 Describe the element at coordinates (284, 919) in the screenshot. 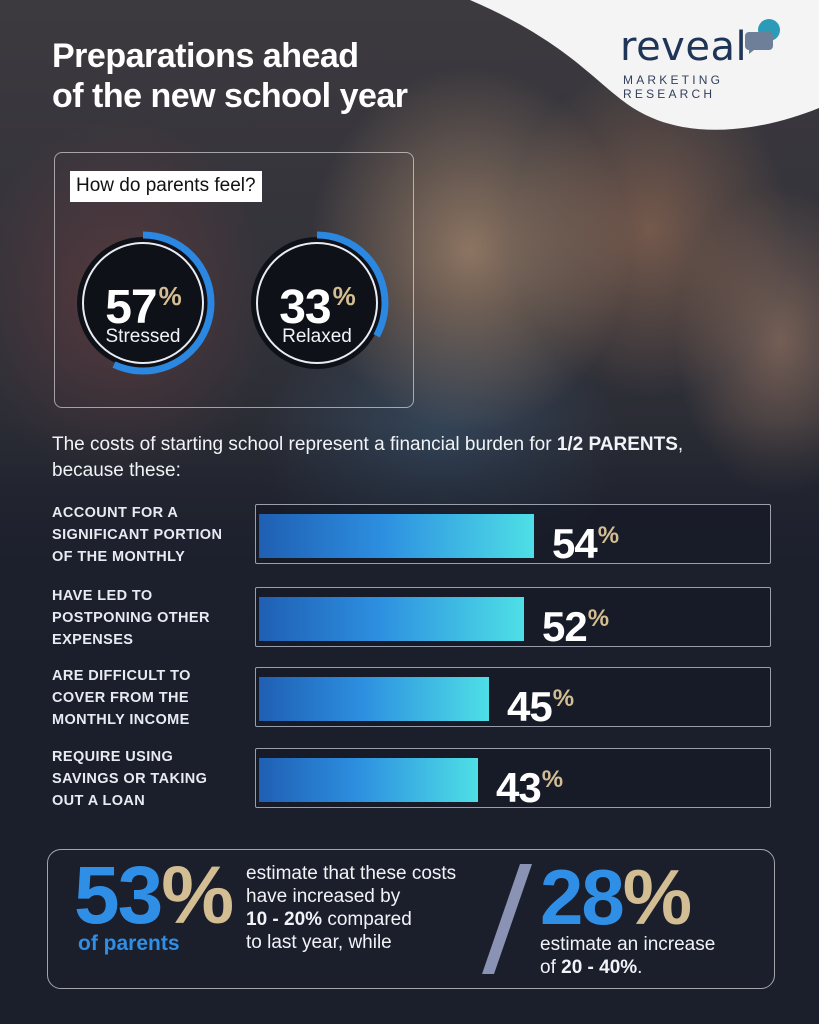

I see `estimate-left-bold: 10 - 20%` at that location.